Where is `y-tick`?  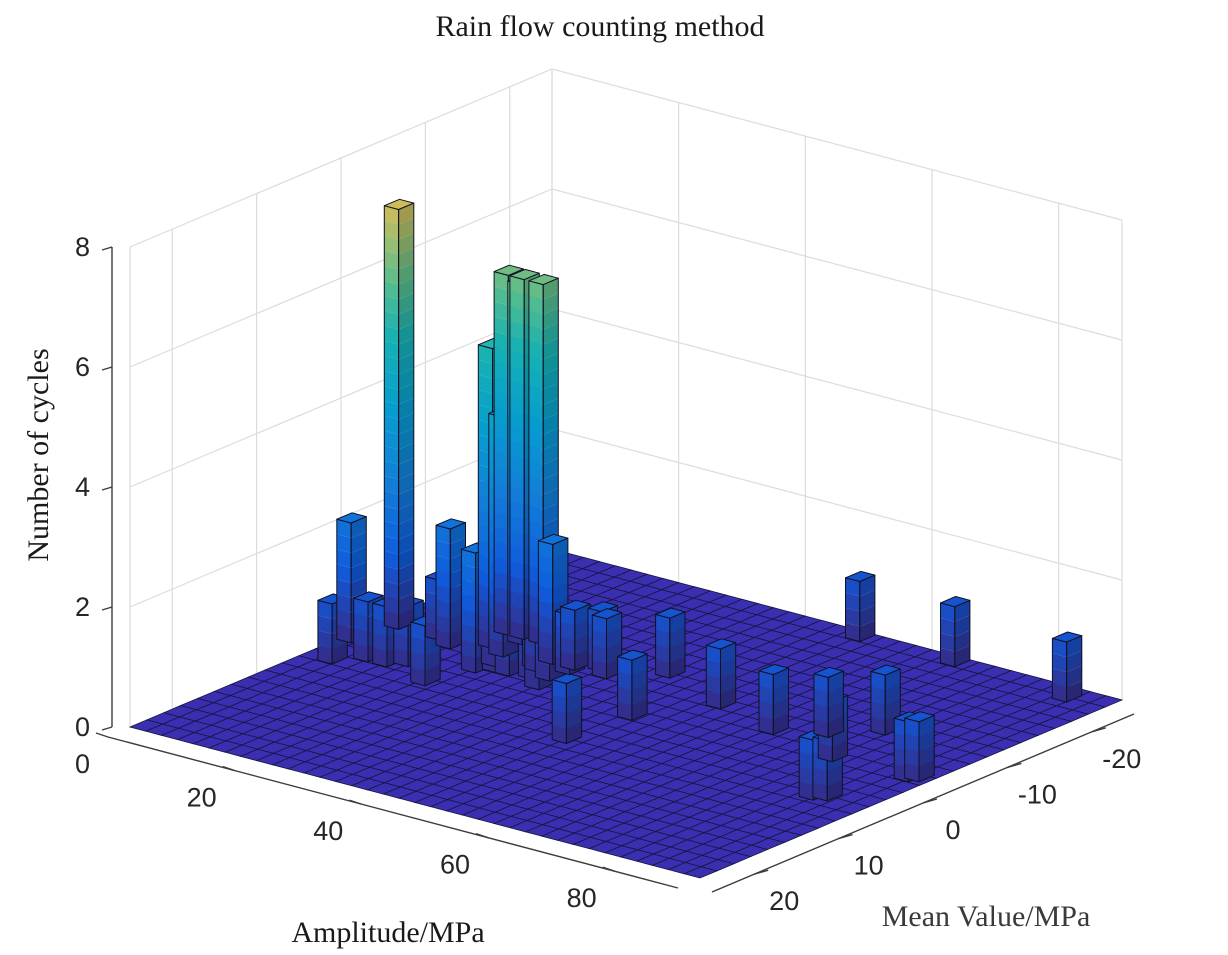 y-tick is located at coordinates (845, 836).